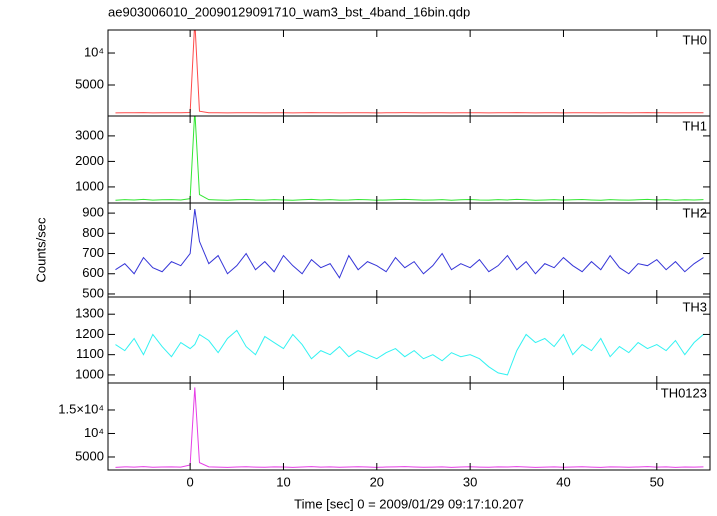 This screenshot has height=516, width=717. What do you see at coordinates (40, 250) in the screenshot?
I see `y-axis-label: Counts/sec` at bounding box center [40, 250].